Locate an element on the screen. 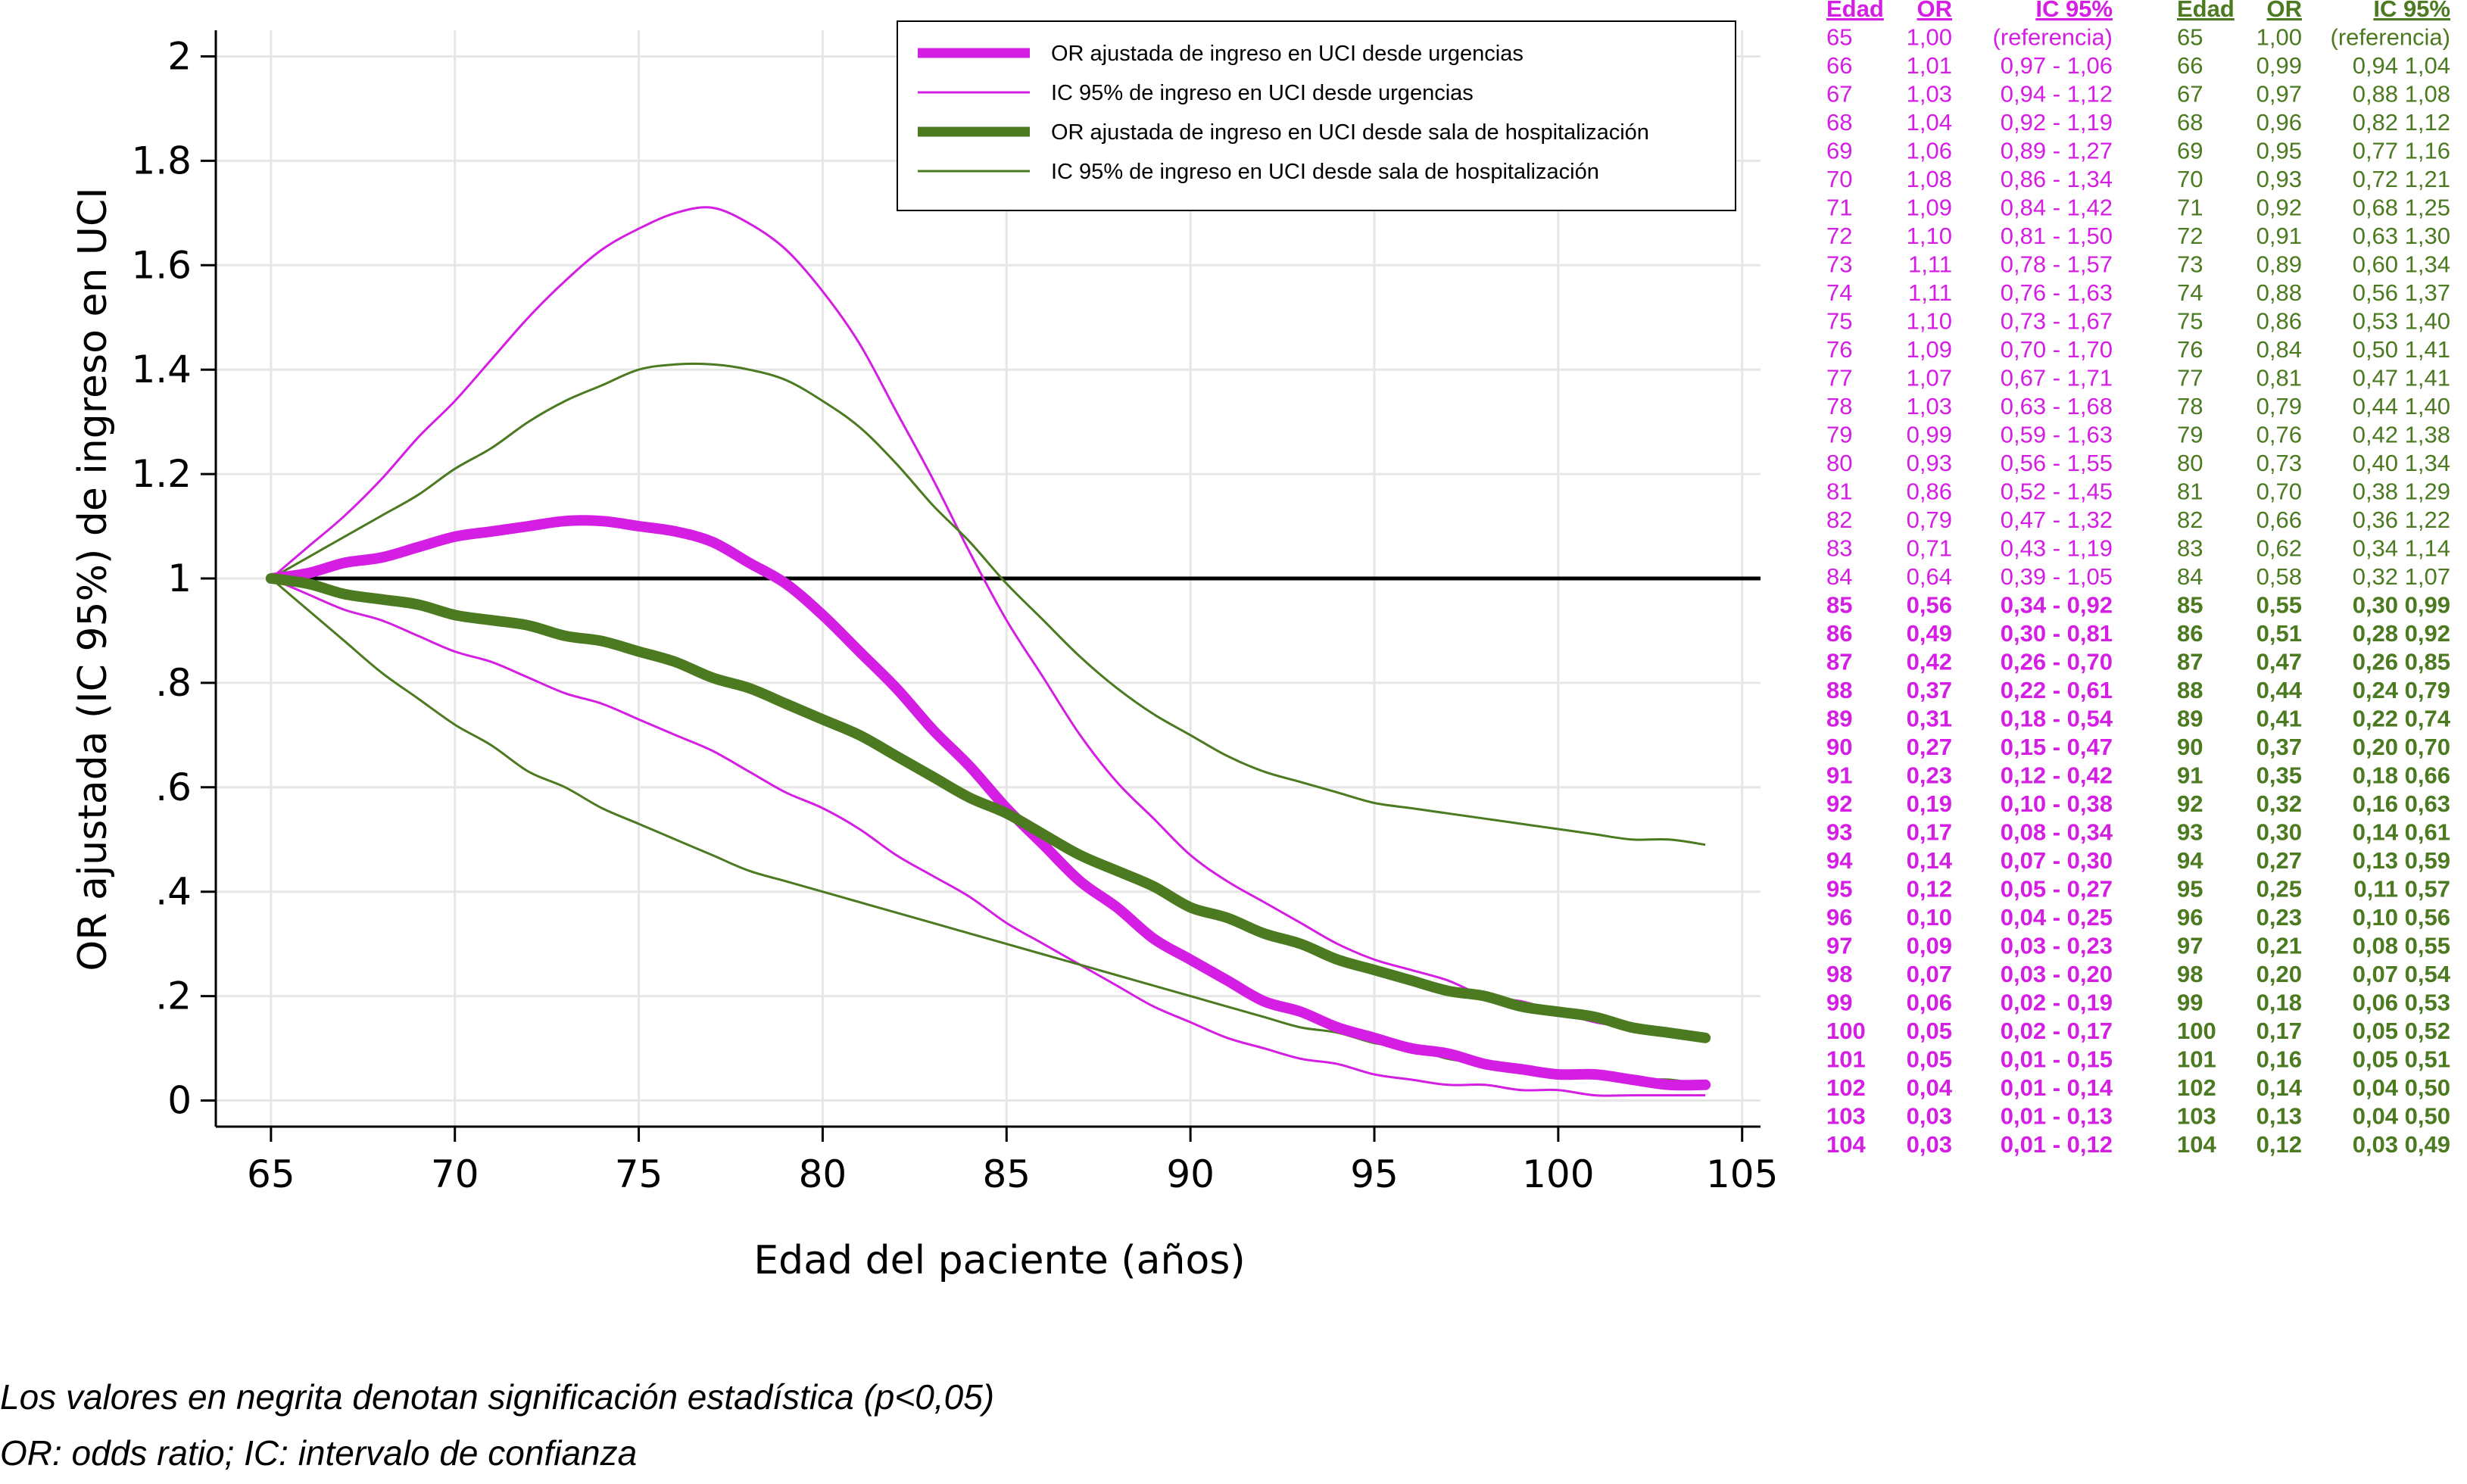 This screenshot has height=1484, width=2467. table-sala-cell: 67 is located at coordinates (2190, 94).